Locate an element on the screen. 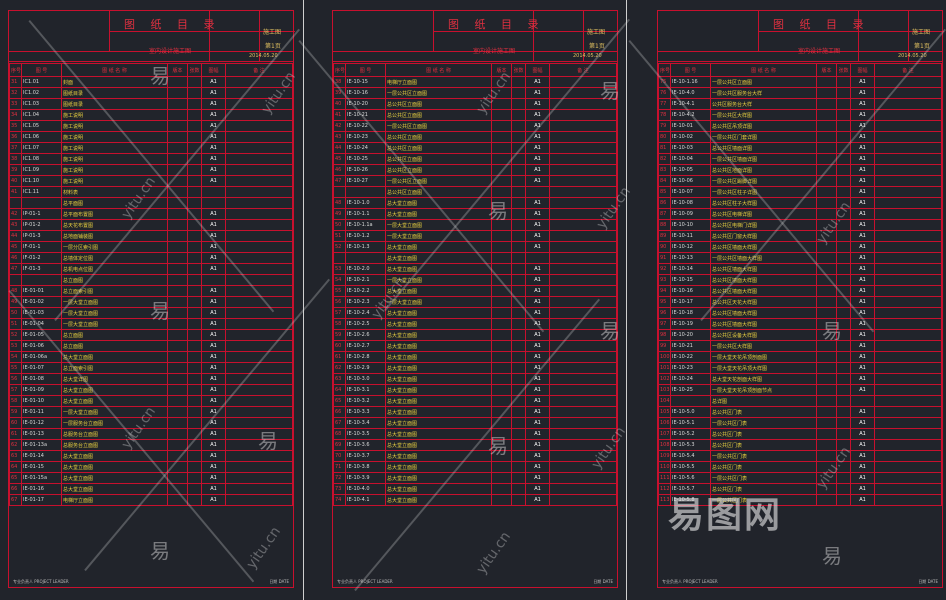 The height and width of the screenshot is (600, 946). category-label: 室内设计施工图 is located at coordinates (170, 51).